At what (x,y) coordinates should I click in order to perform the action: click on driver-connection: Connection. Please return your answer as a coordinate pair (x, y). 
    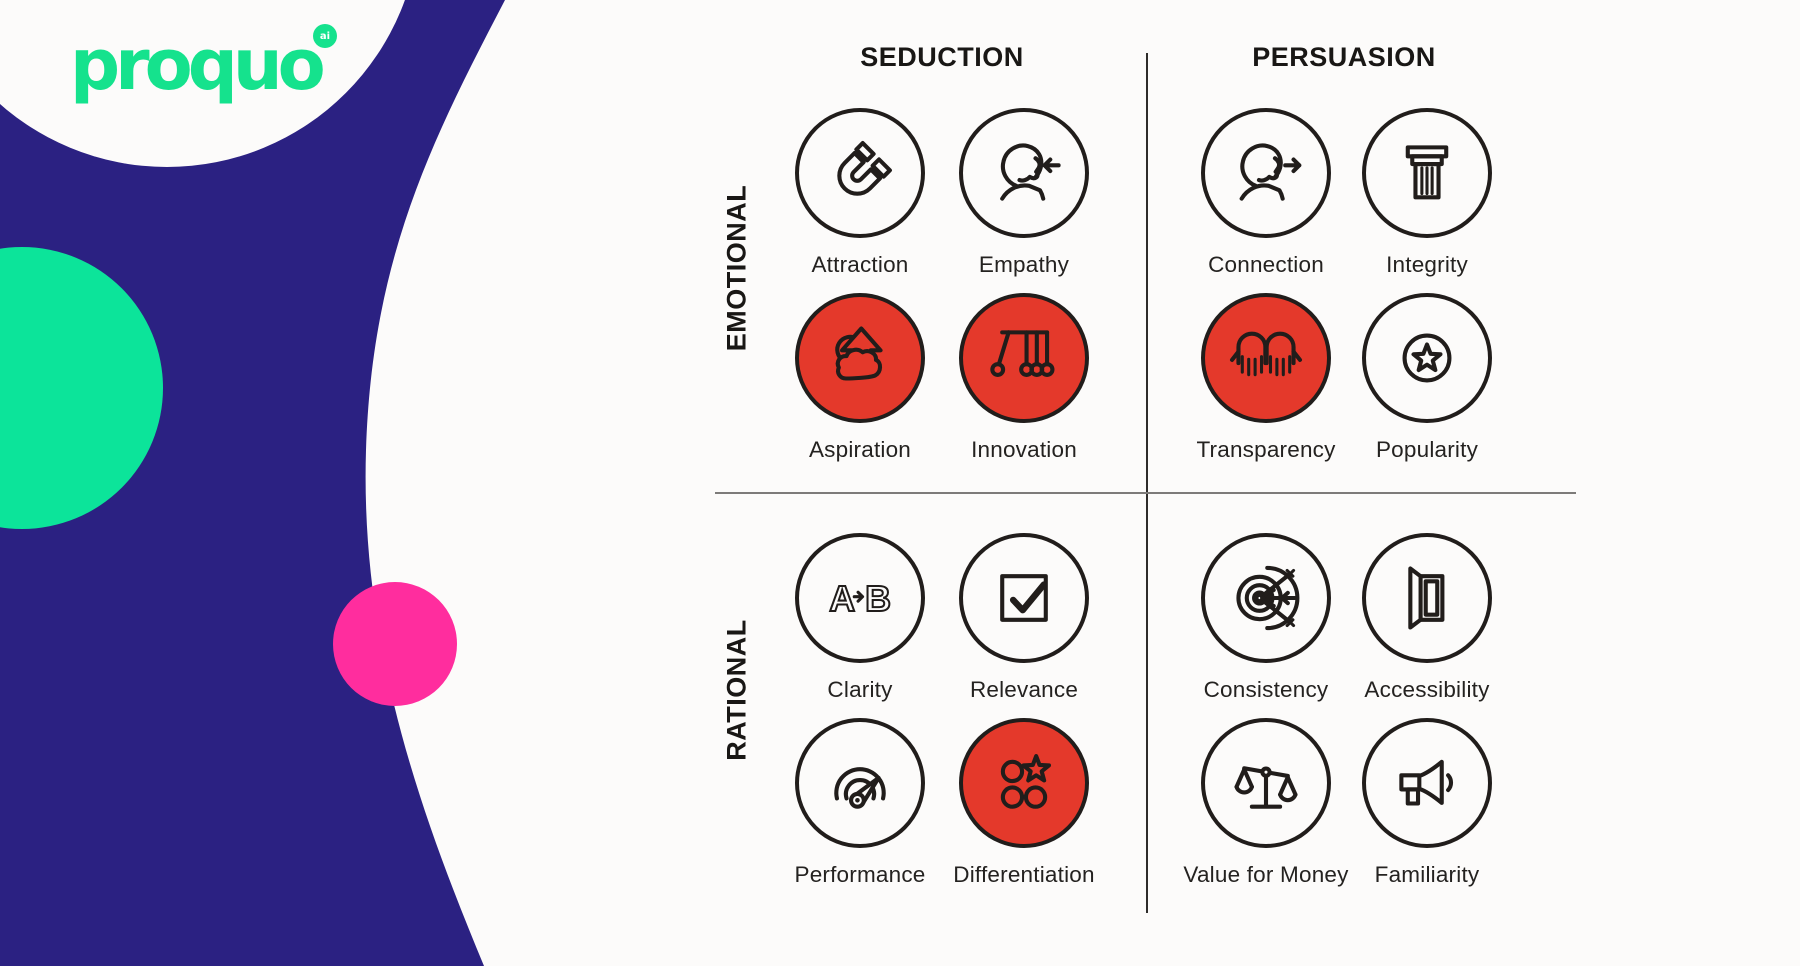
    Looking at the image, I should click on (1266, 192).